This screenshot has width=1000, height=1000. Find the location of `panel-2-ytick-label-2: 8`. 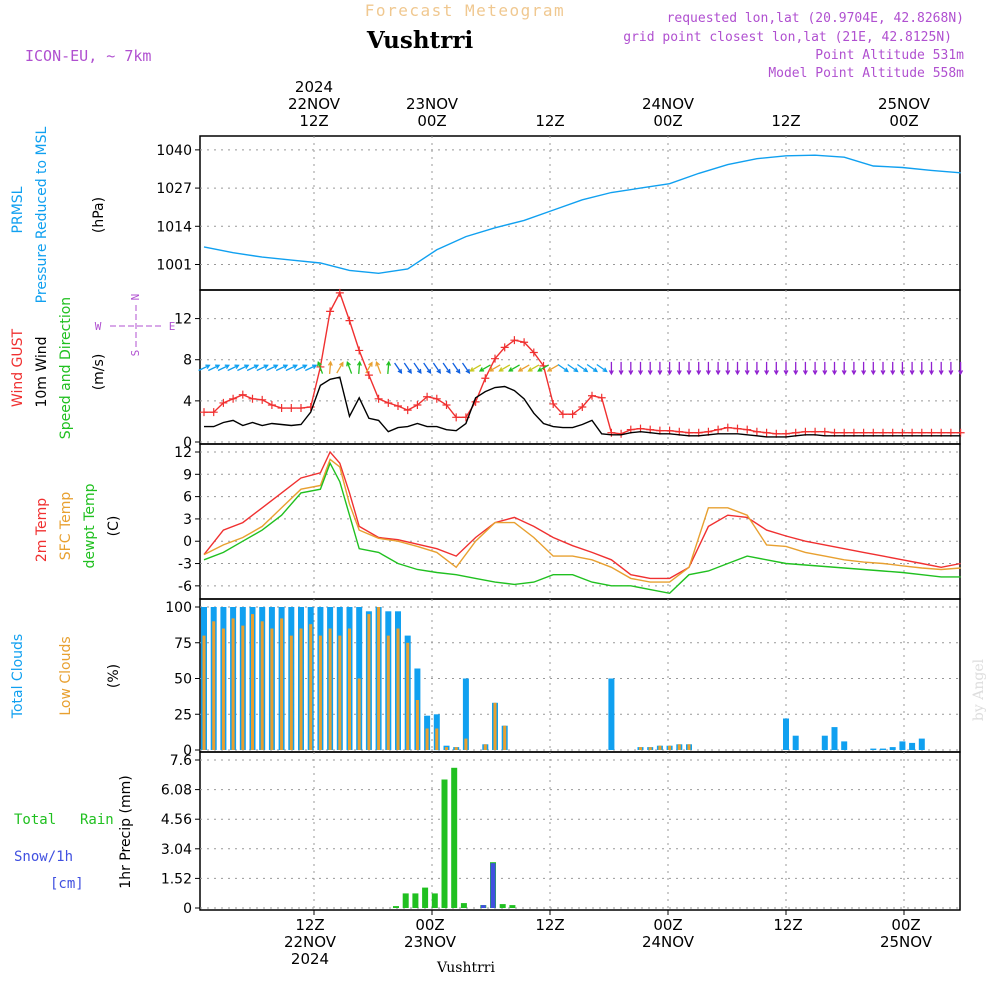

panel-2-ytick-label-2: 8 is located at coordinates (187, 361).